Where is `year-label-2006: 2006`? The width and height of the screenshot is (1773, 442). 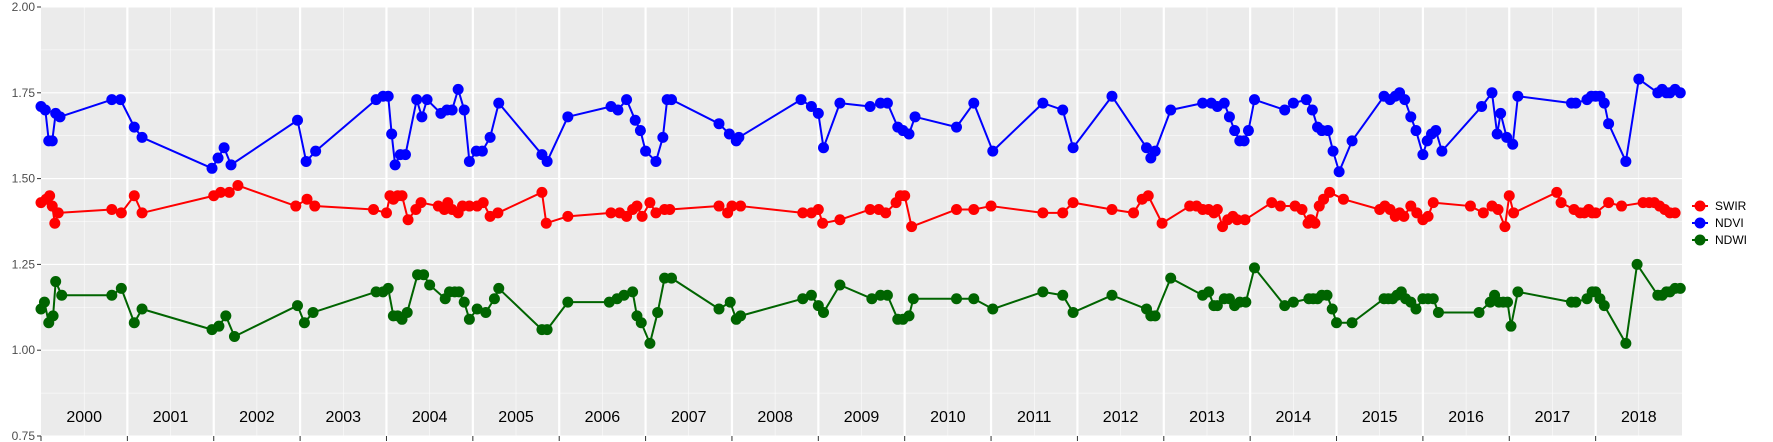
year-label-2006: 2006 is located at coordinates (603, 417).